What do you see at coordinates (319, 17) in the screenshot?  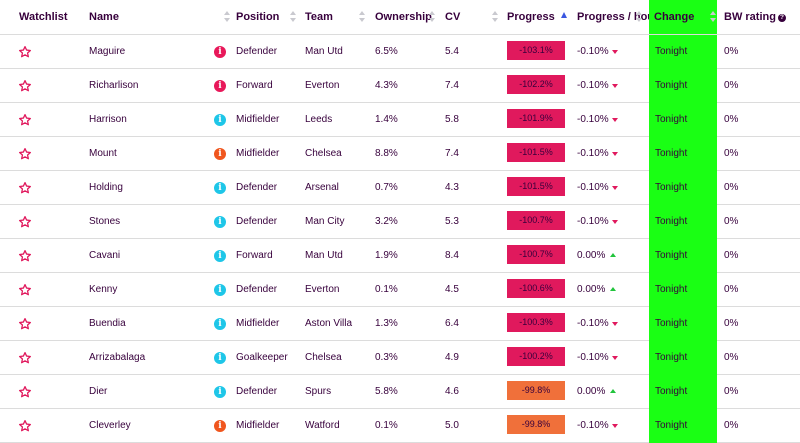 I see `header-team: Team` at bounding box center [319, 17].